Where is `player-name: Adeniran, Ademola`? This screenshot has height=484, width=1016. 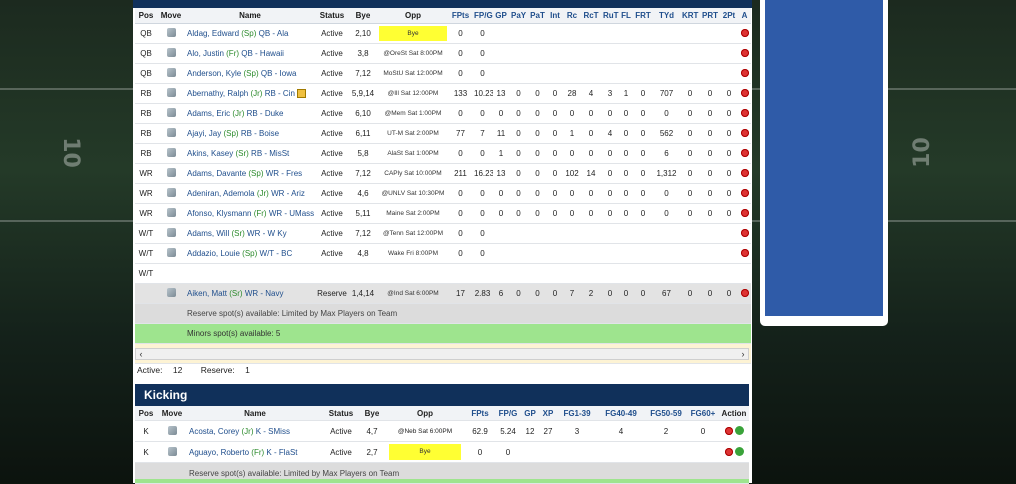
player-name: Adeniran, Ademola is located at coordinates (221, 193).